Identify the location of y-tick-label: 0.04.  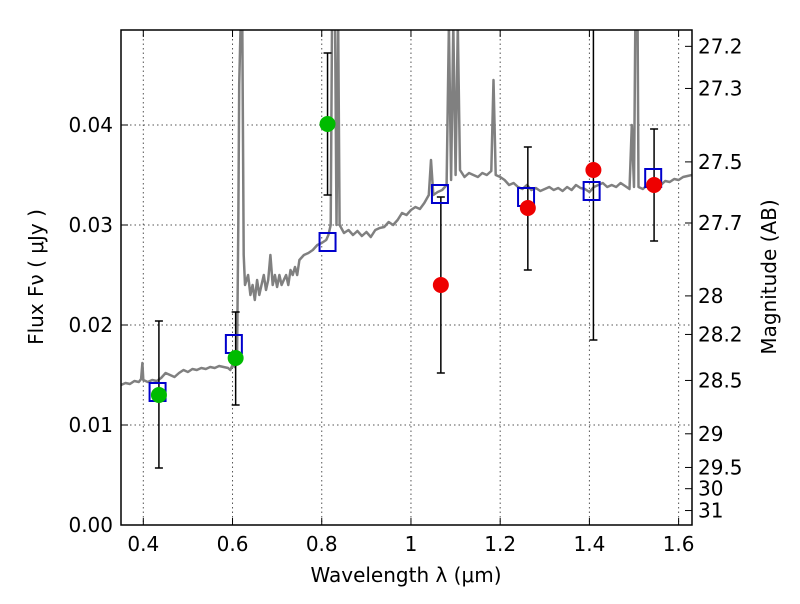
(90, 125).